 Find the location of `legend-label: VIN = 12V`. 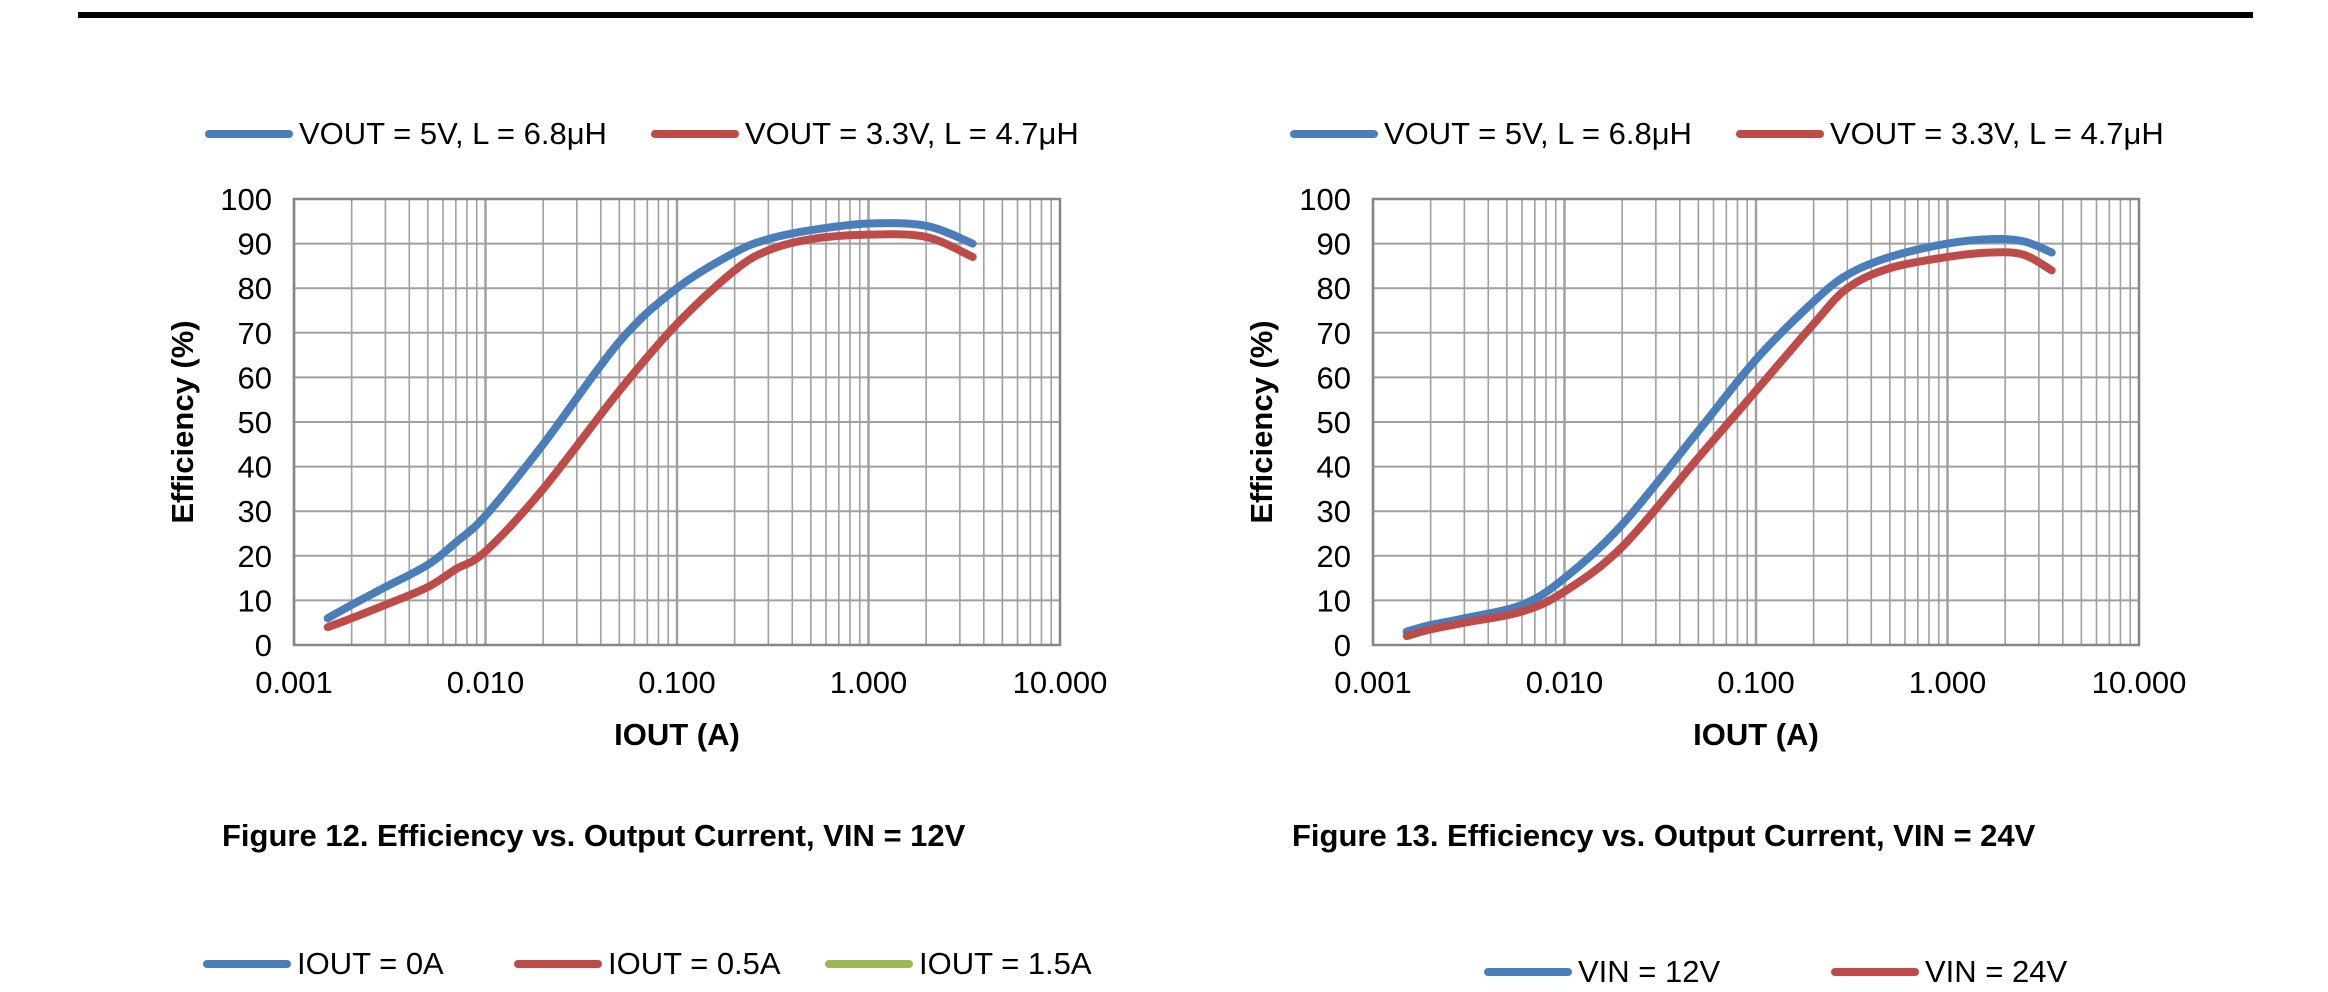

legend-label: VIN = 12V is located at coordinates (1649, 971).